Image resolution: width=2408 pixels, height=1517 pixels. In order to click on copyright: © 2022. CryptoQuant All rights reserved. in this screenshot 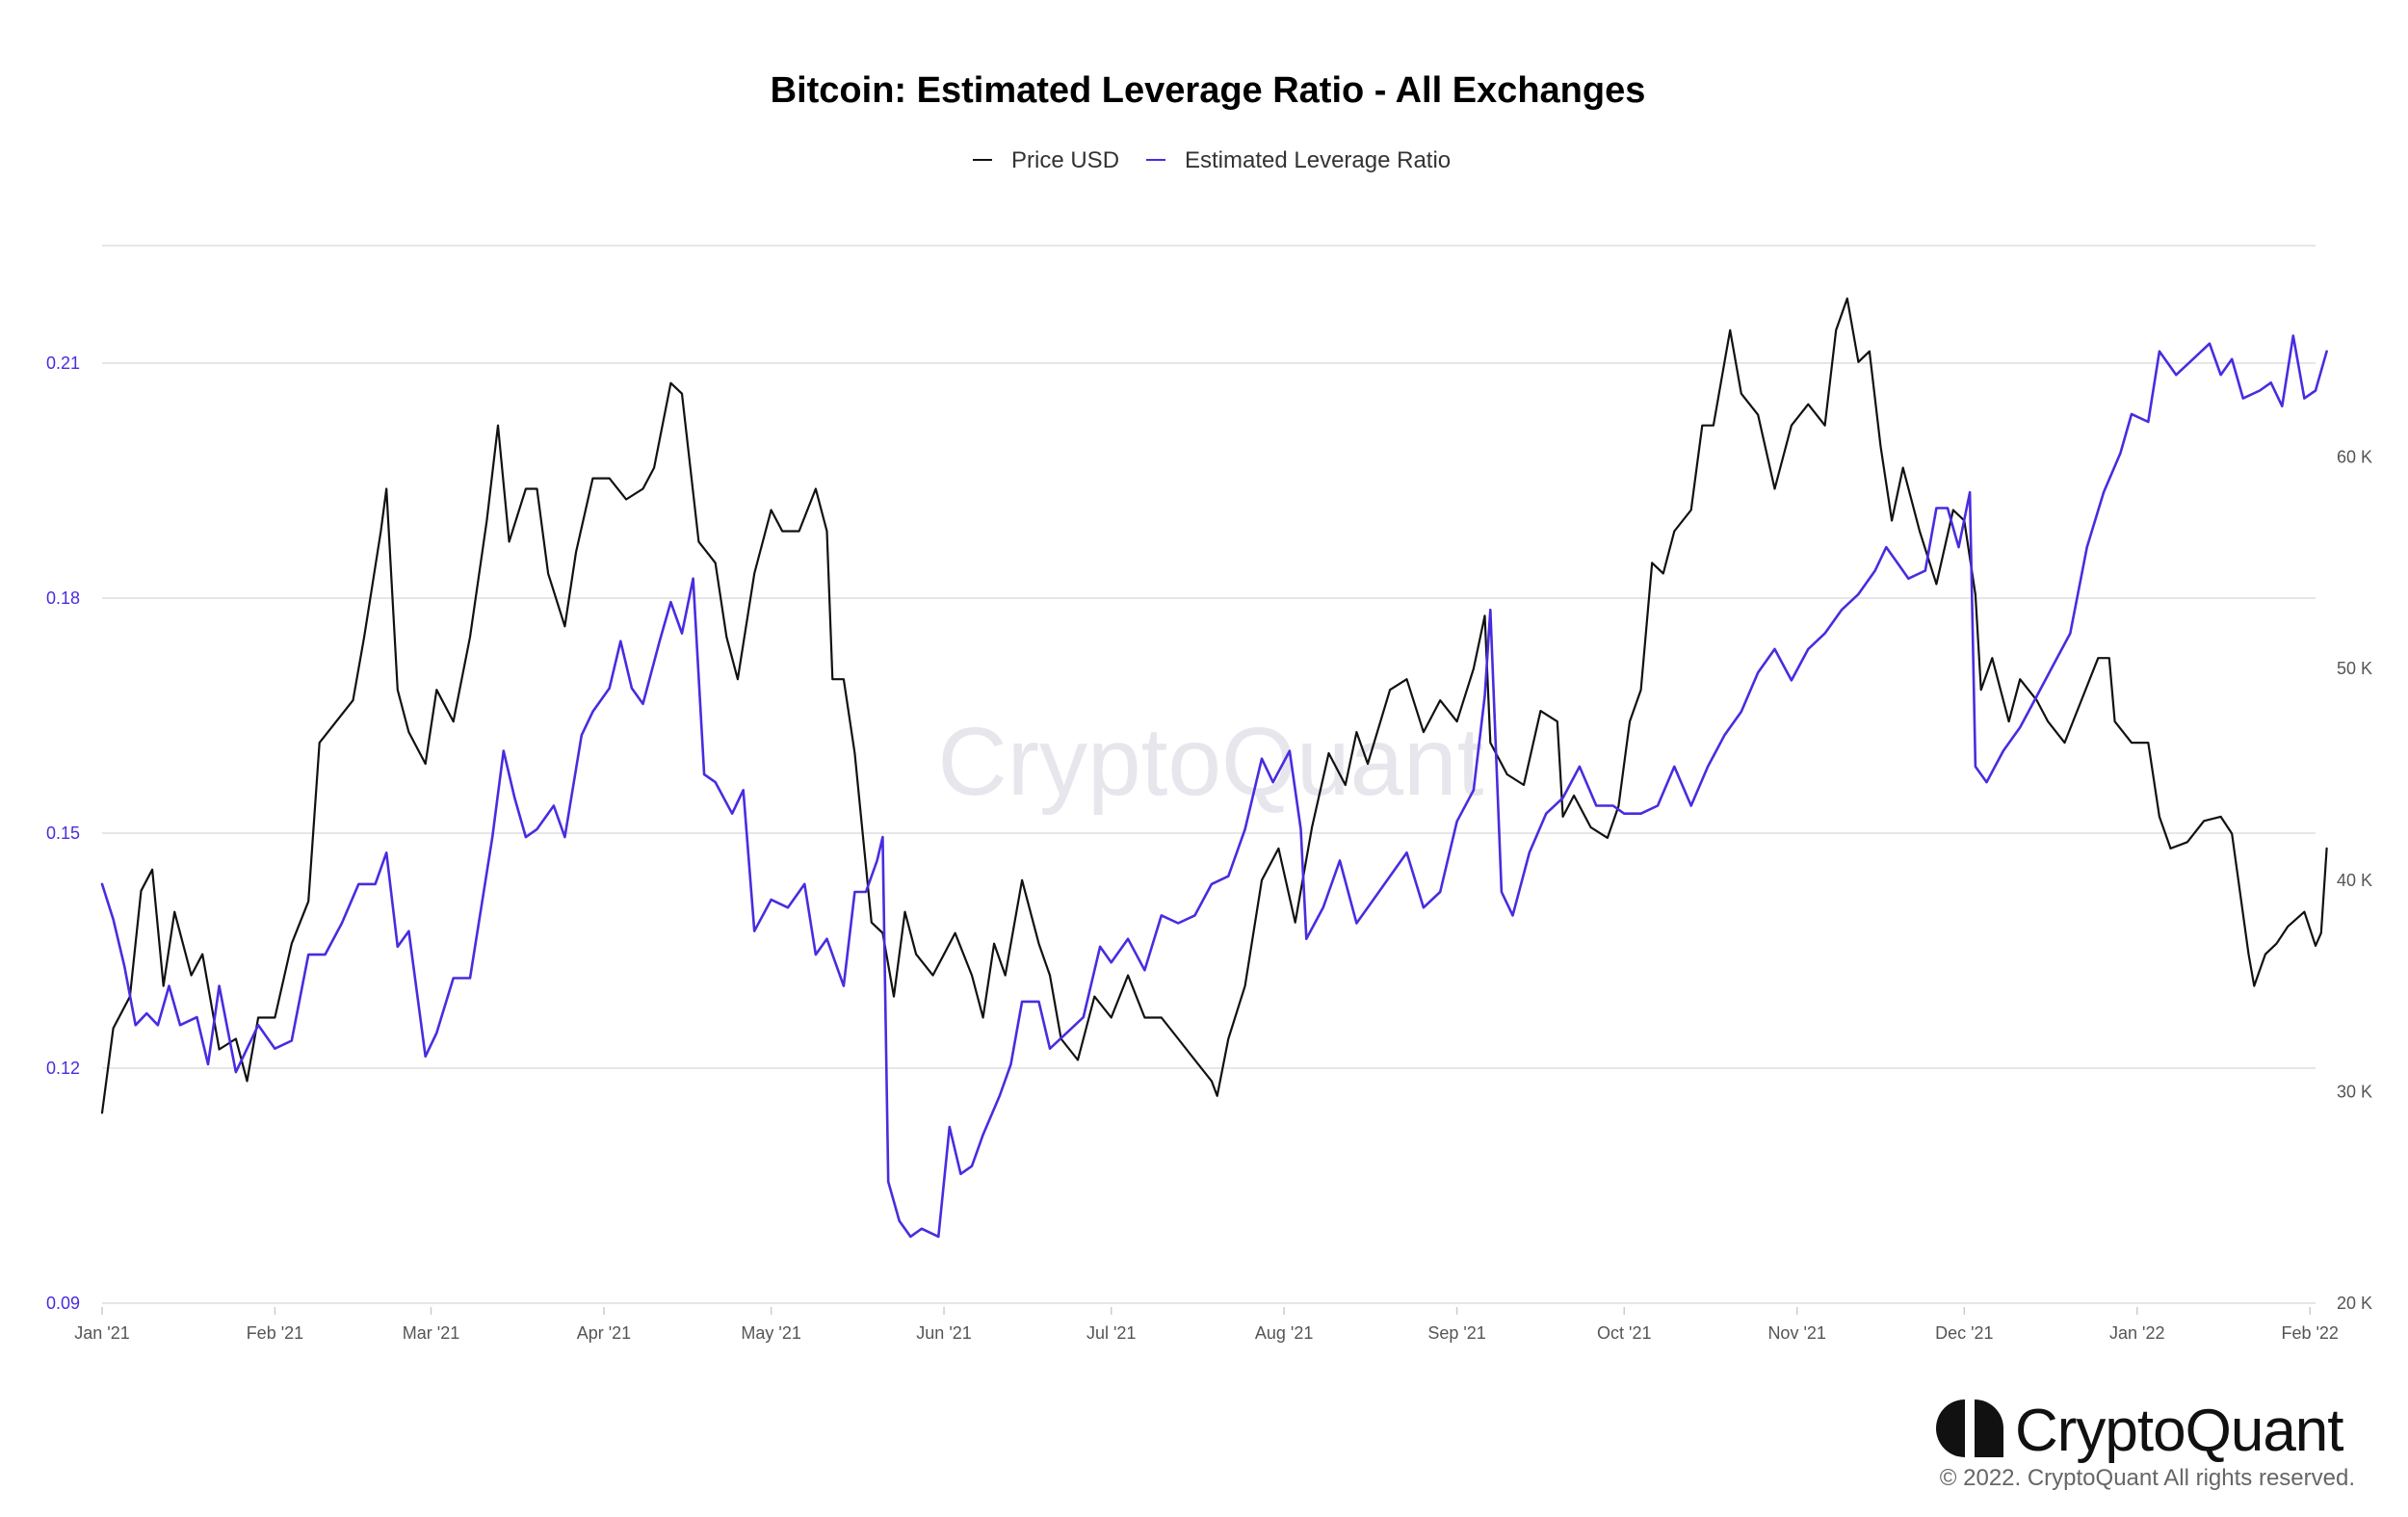, I will do `click(2147, 1478)`.